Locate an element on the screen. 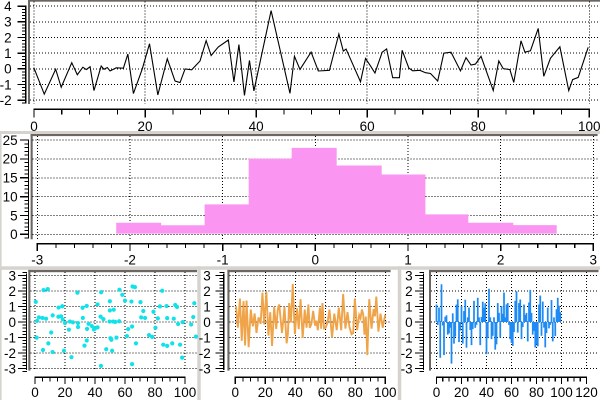 The width and height of the screenshot is (600, 400). svg-text: 25 is located at coordinates (10, 140).